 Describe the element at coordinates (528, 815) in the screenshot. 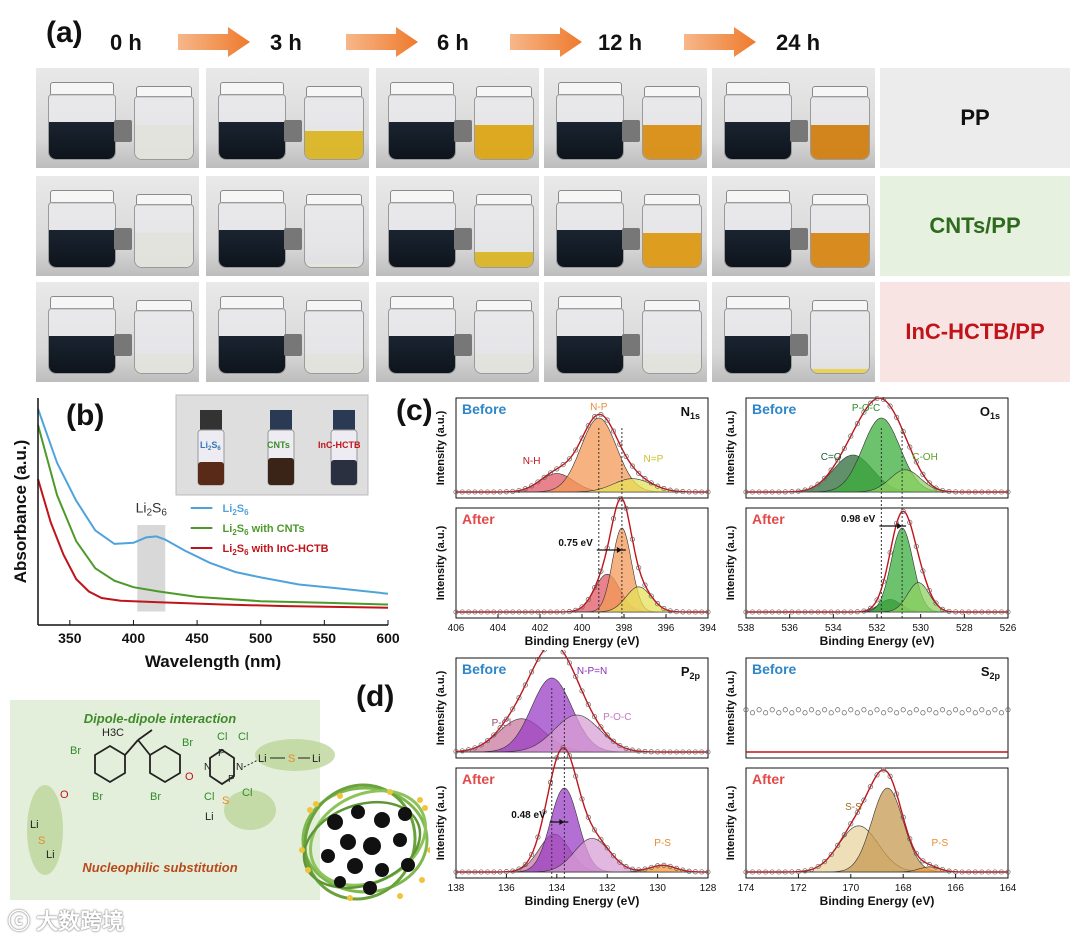

I see `shift-value: 0.48 eV` at that location.